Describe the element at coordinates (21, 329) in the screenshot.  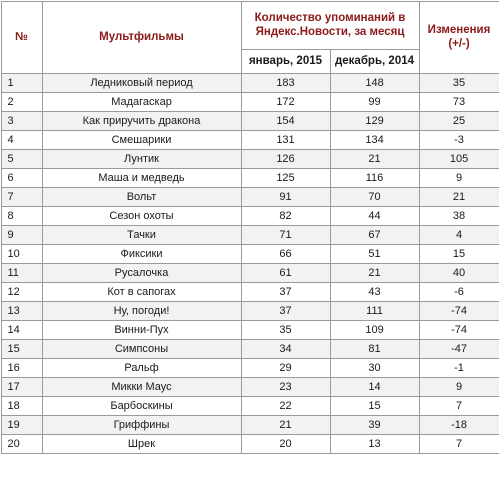
I see `row-number-cell: 14` at that location.